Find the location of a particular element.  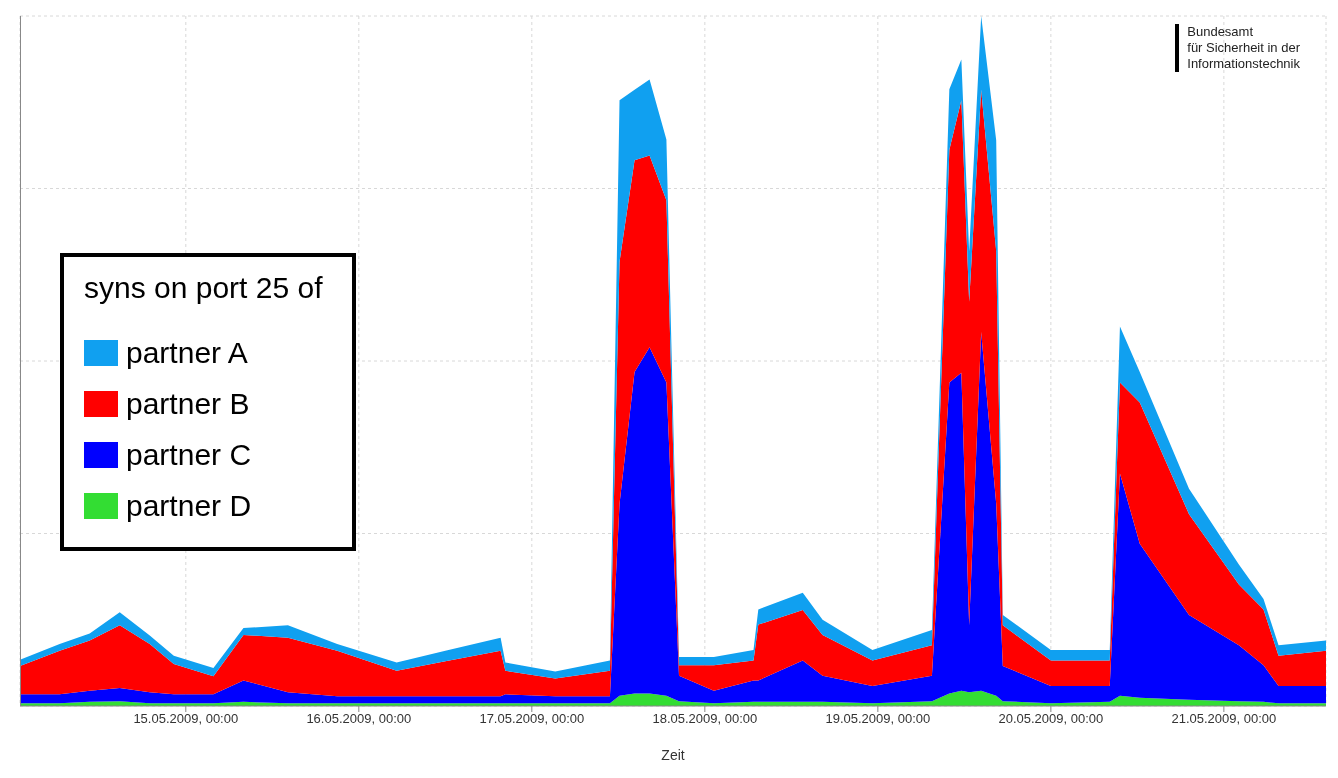

x-tick-label: 18.05.2009, 00:00 is located at coordinates (705, 719).